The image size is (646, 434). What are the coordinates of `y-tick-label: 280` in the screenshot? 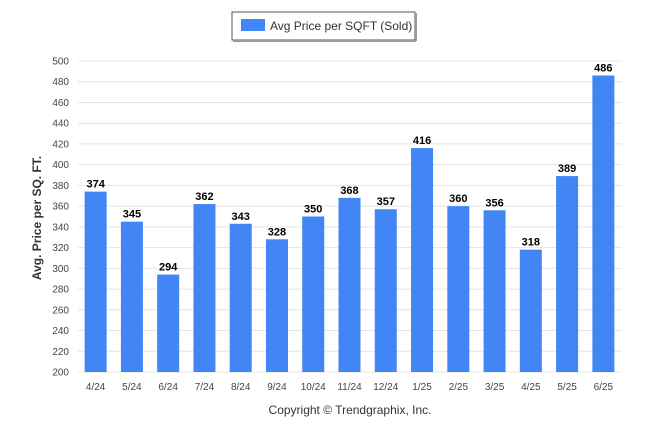 It's located at (60, 290).